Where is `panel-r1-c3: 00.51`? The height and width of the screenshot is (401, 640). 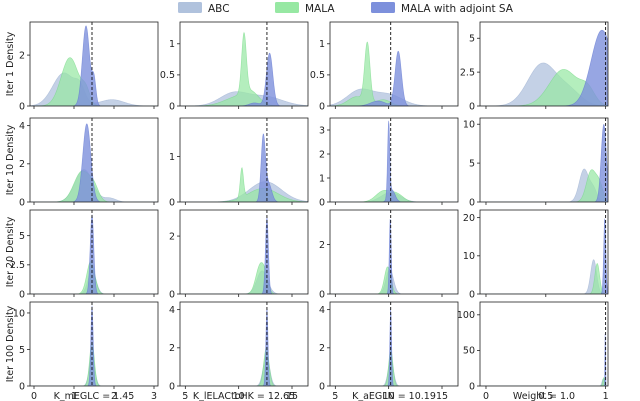 panel-r1-c3: 00.51 is located at coordinates (384, 66).